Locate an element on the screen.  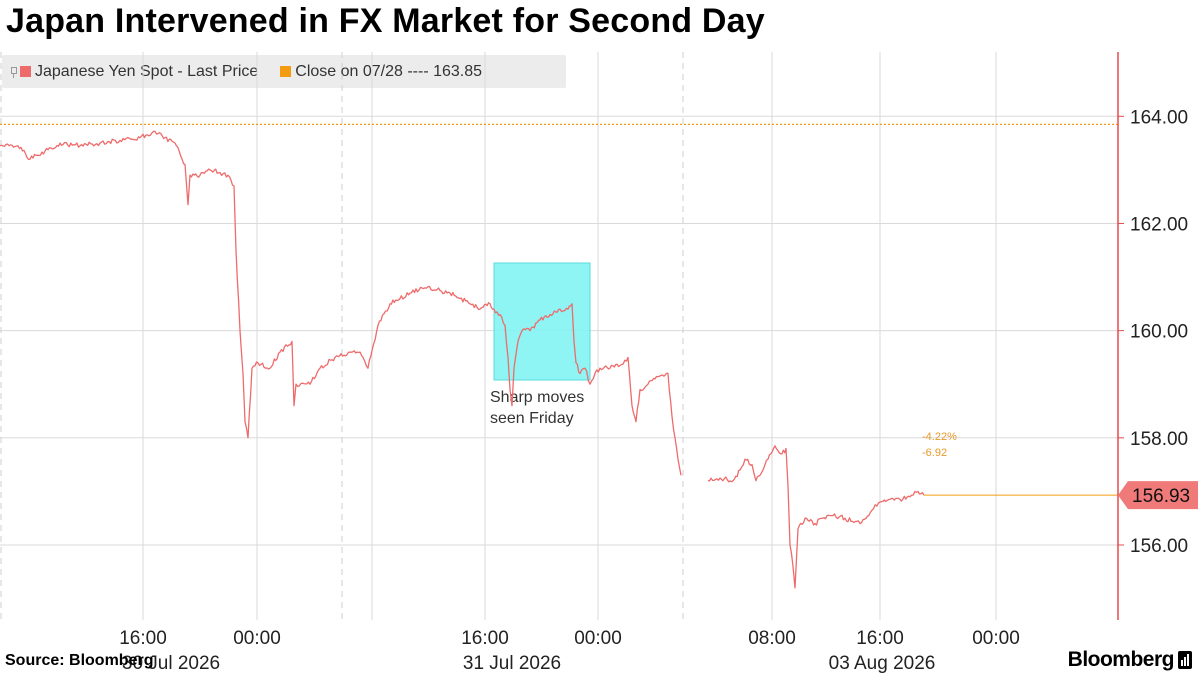
x-tick-label-2: 16:00 is located at coordinates (485, 638).